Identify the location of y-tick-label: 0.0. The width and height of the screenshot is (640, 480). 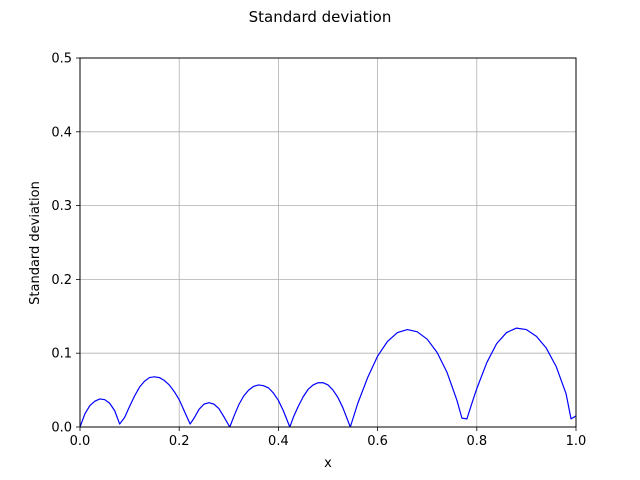
(61, 428).